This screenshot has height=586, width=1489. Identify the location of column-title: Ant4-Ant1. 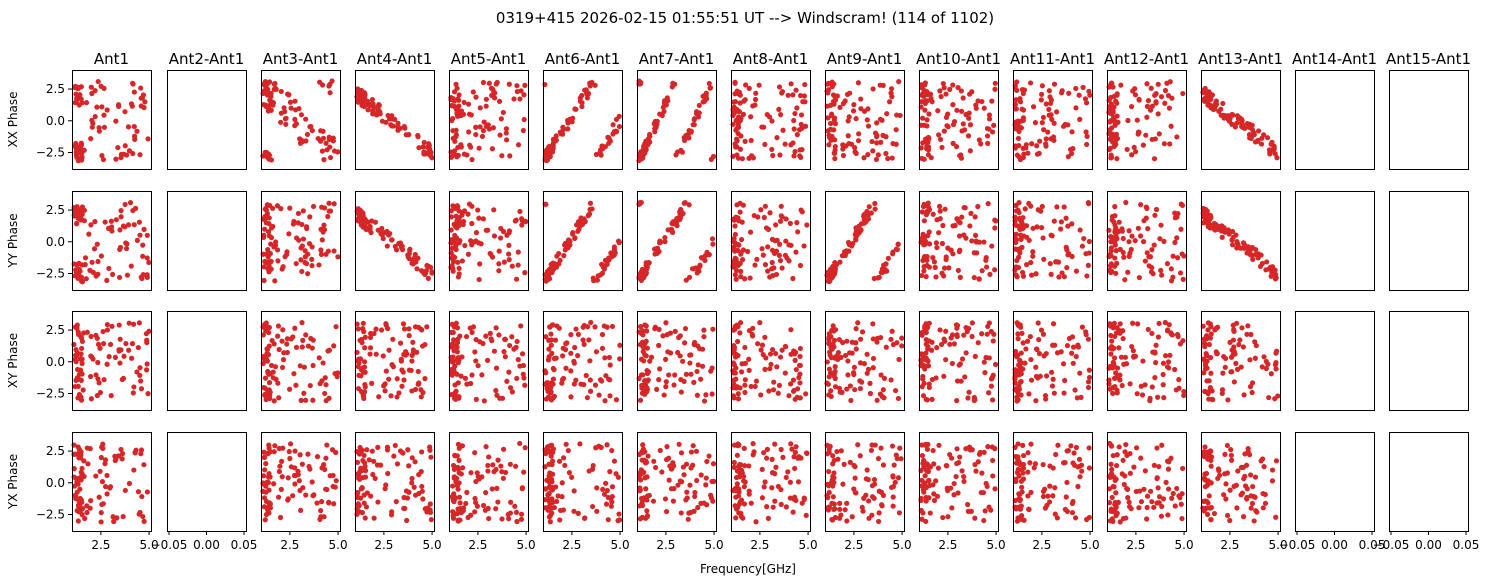
(394, 59).